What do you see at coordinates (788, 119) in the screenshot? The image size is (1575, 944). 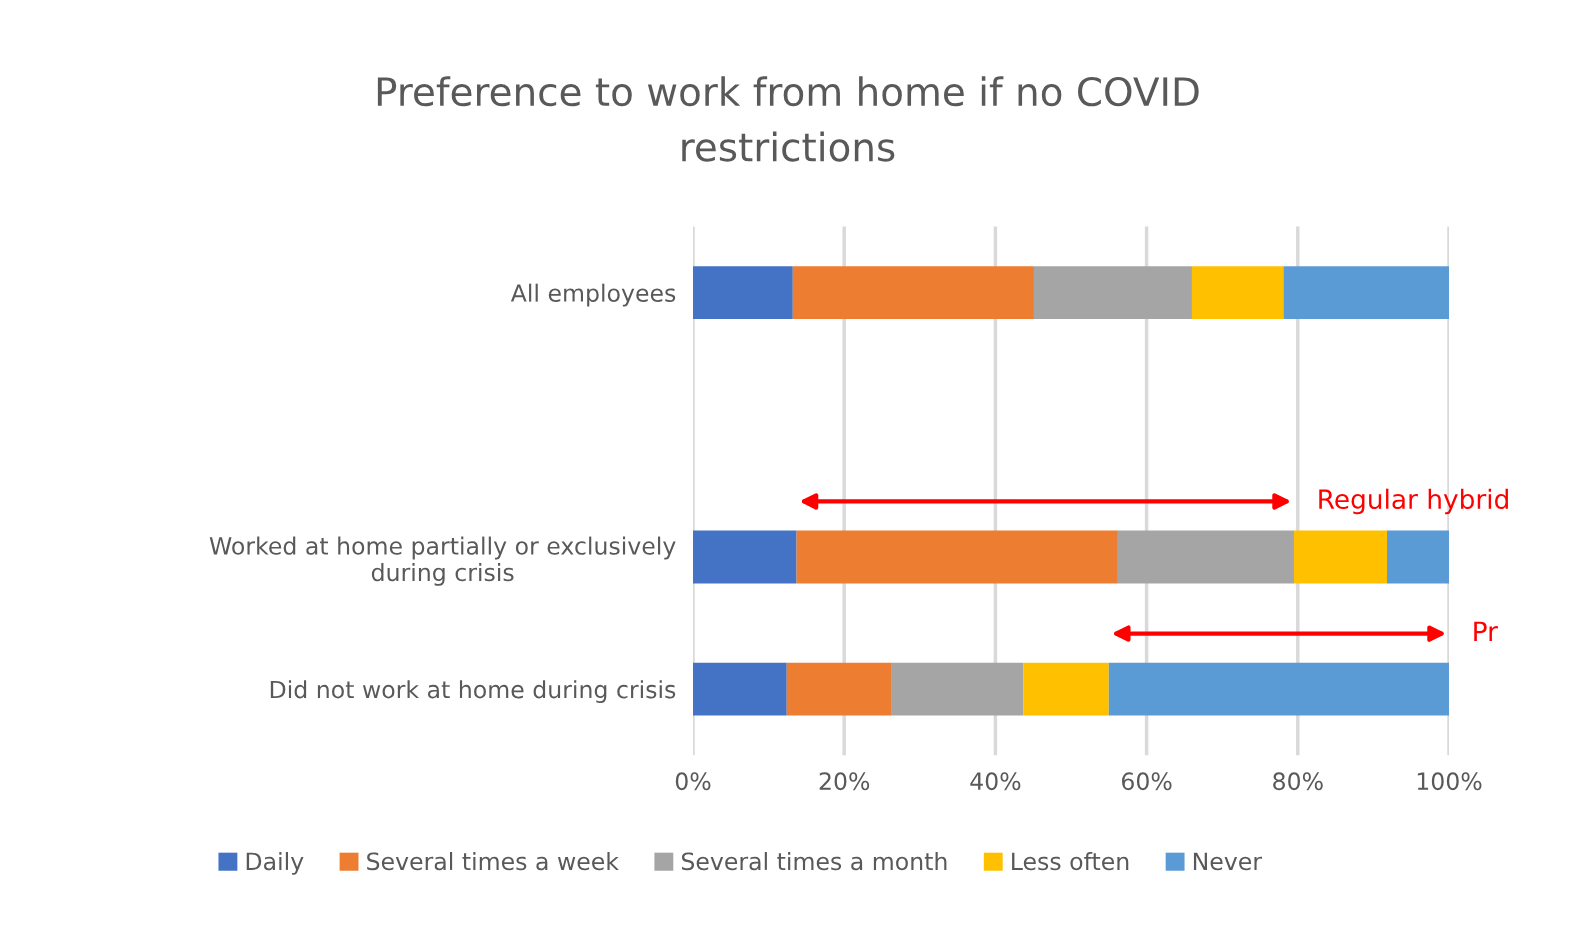 I see `chart-title: Preference to work from home if no COVID restrictions` at bounding box center [788, 119].